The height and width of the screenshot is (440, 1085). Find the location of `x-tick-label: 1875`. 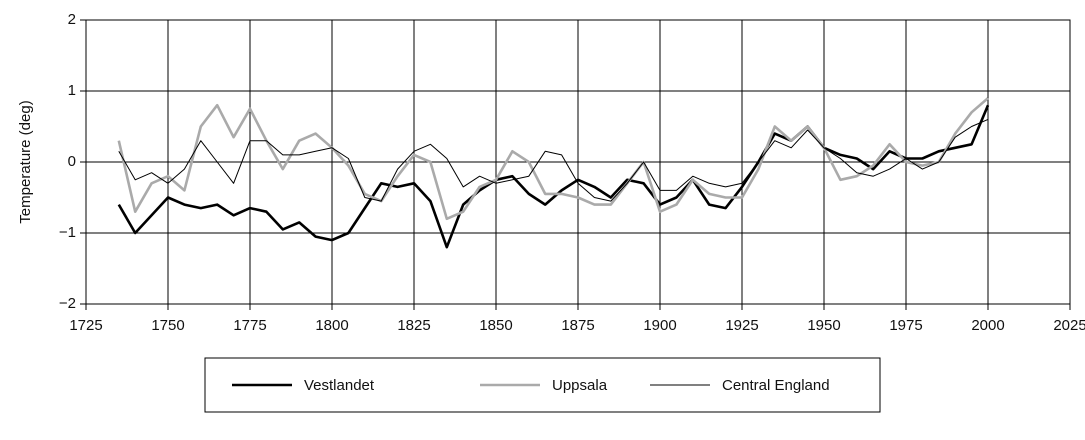

x-tick-label: 1875 is located at coordinates (577, 325).